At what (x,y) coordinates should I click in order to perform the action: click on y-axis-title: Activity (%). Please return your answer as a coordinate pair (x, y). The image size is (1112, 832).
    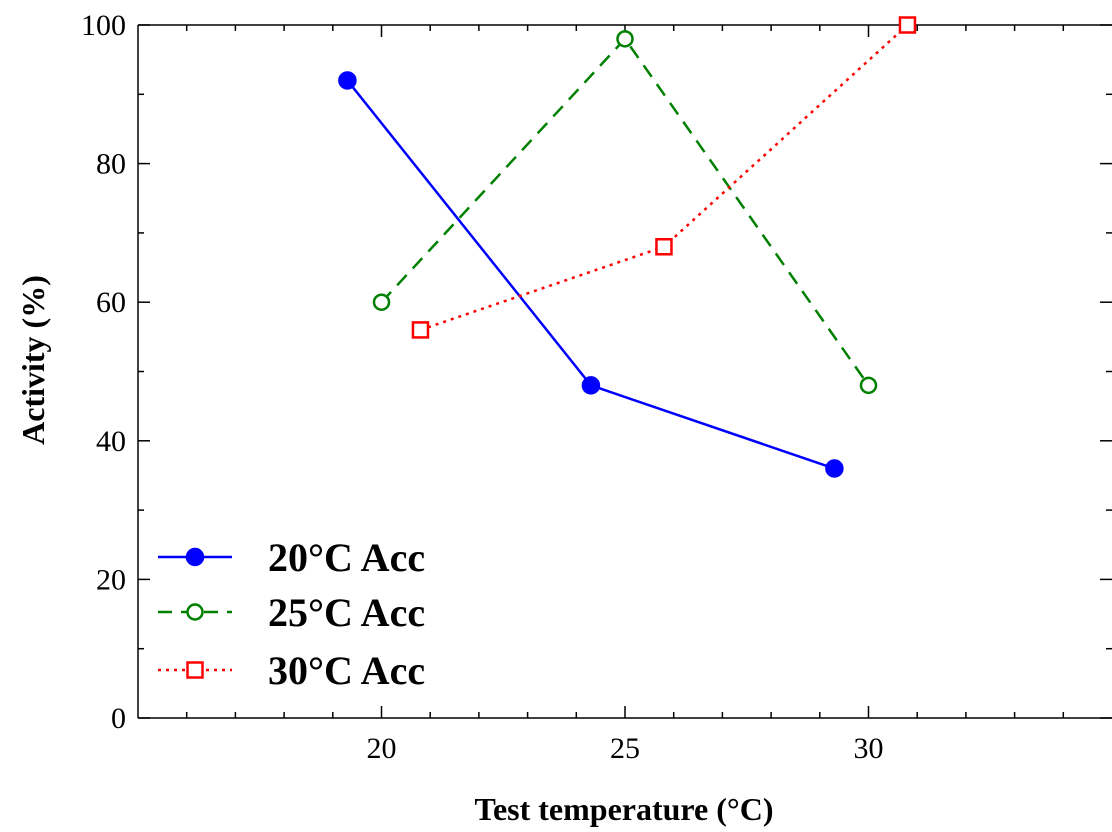
    Looking at the image, I should click on (33, 360).